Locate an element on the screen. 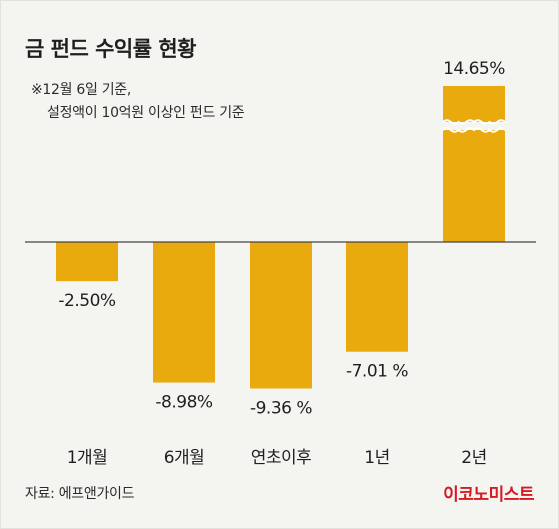 This screenshot has height=529, width=559. category-label-1개월: 1개월 is located at coordinates (87, 458).